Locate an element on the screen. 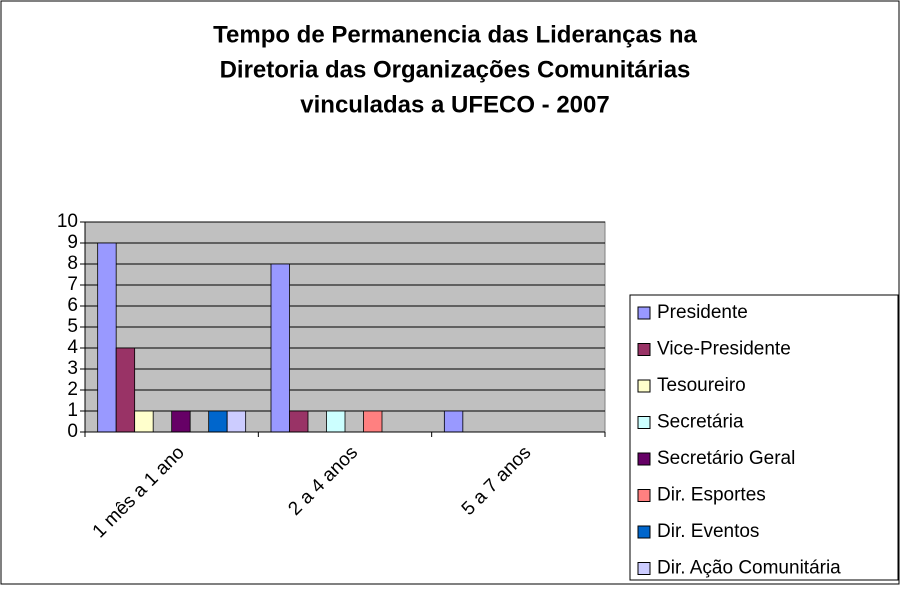 This screenshot has width=901, height=591. y-tick-label: 10 is located at coordinates (67, 221).